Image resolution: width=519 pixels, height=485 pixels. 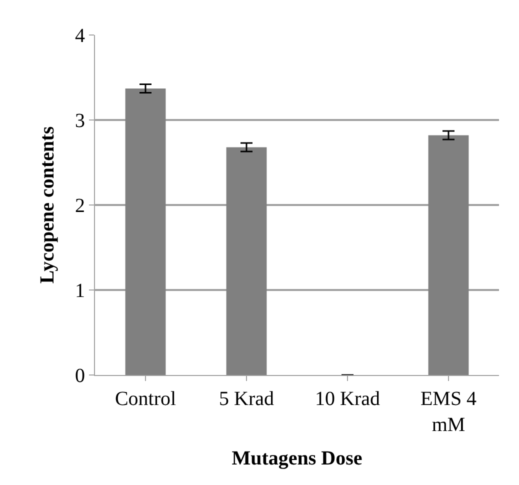 I want to click on x-tick-label: Control, so click(x=145, y=399).